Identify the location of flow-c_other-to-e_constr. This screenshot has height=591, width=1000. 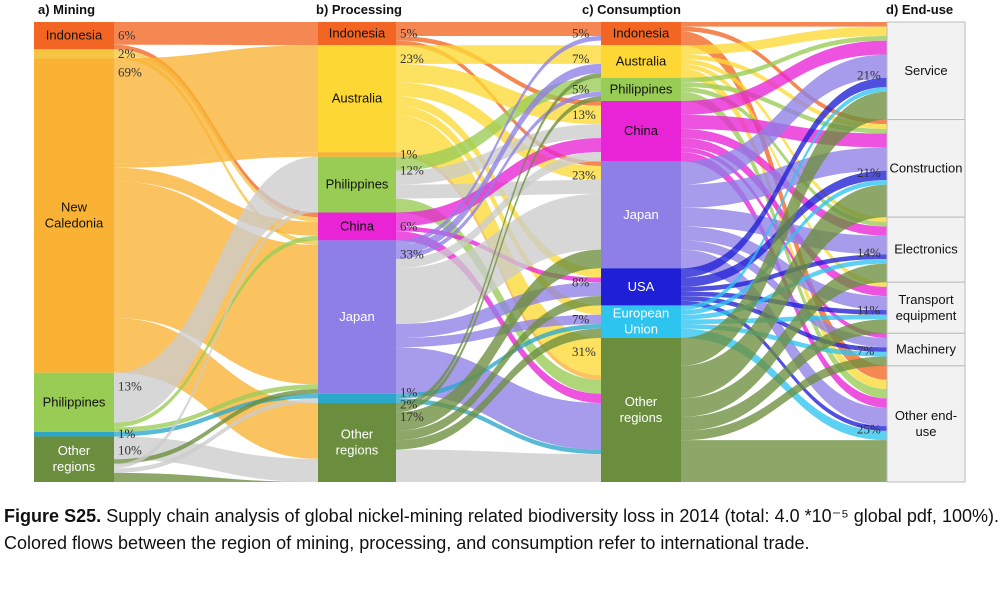
(784, 291).